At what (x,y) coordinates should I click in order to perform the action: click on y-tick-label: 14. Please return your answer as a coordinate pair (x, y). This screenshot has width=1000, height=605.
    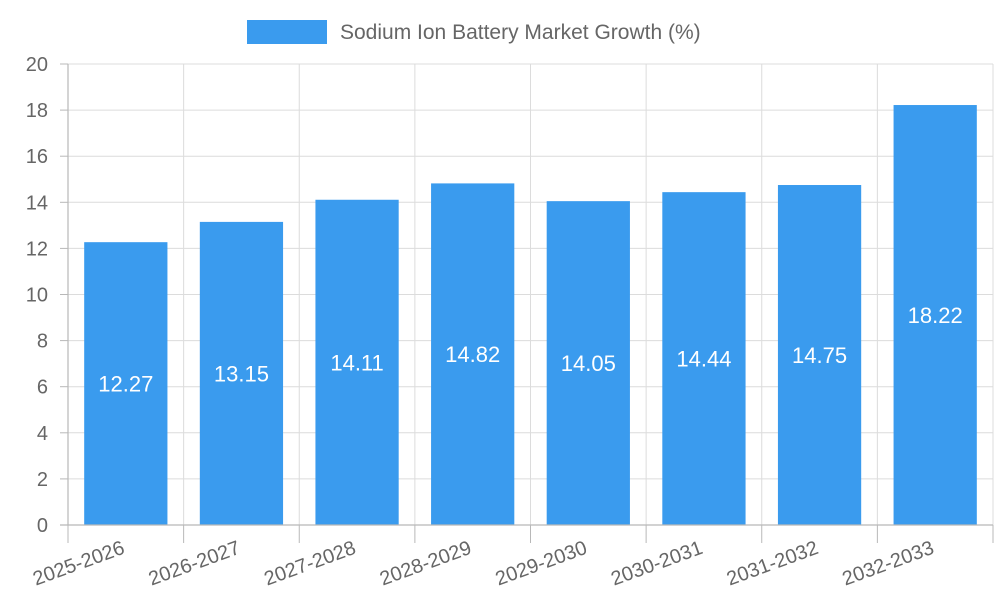
    Looking at the image, I should click on (37, 203).